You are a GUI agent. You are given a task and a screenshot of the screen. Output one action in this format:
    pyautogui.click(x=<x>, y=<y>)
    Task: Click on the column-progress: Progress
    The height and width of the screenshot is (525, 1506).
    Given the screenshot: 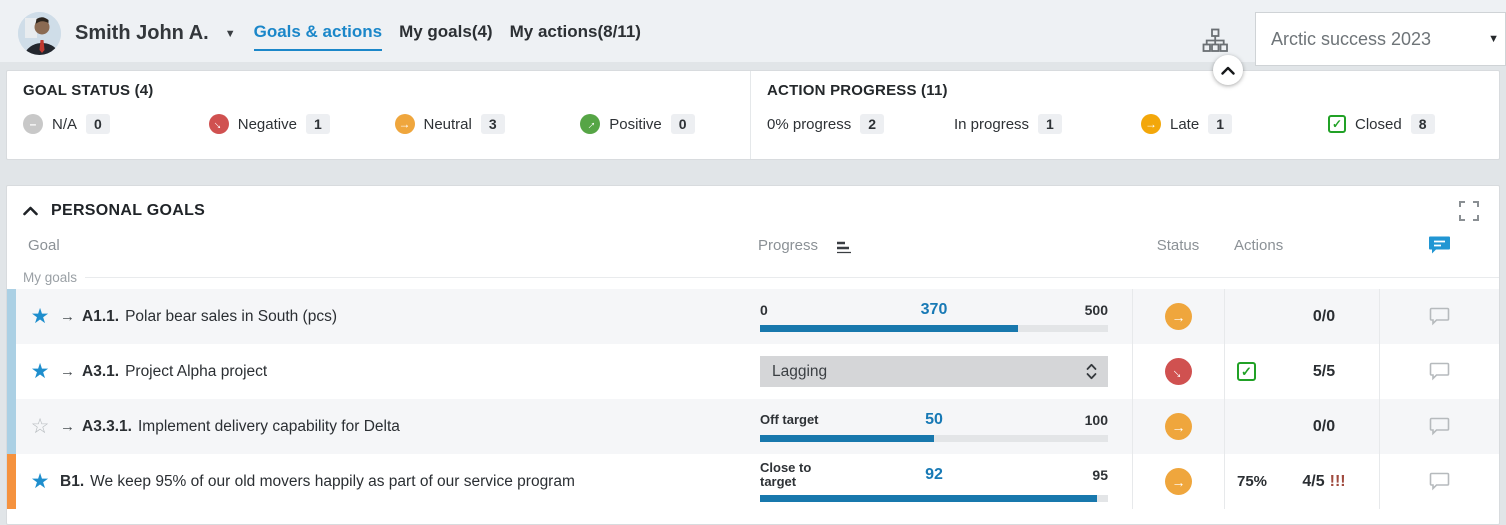 What is the action you would take?
    pyautogui.click(x=942, y=245)
    